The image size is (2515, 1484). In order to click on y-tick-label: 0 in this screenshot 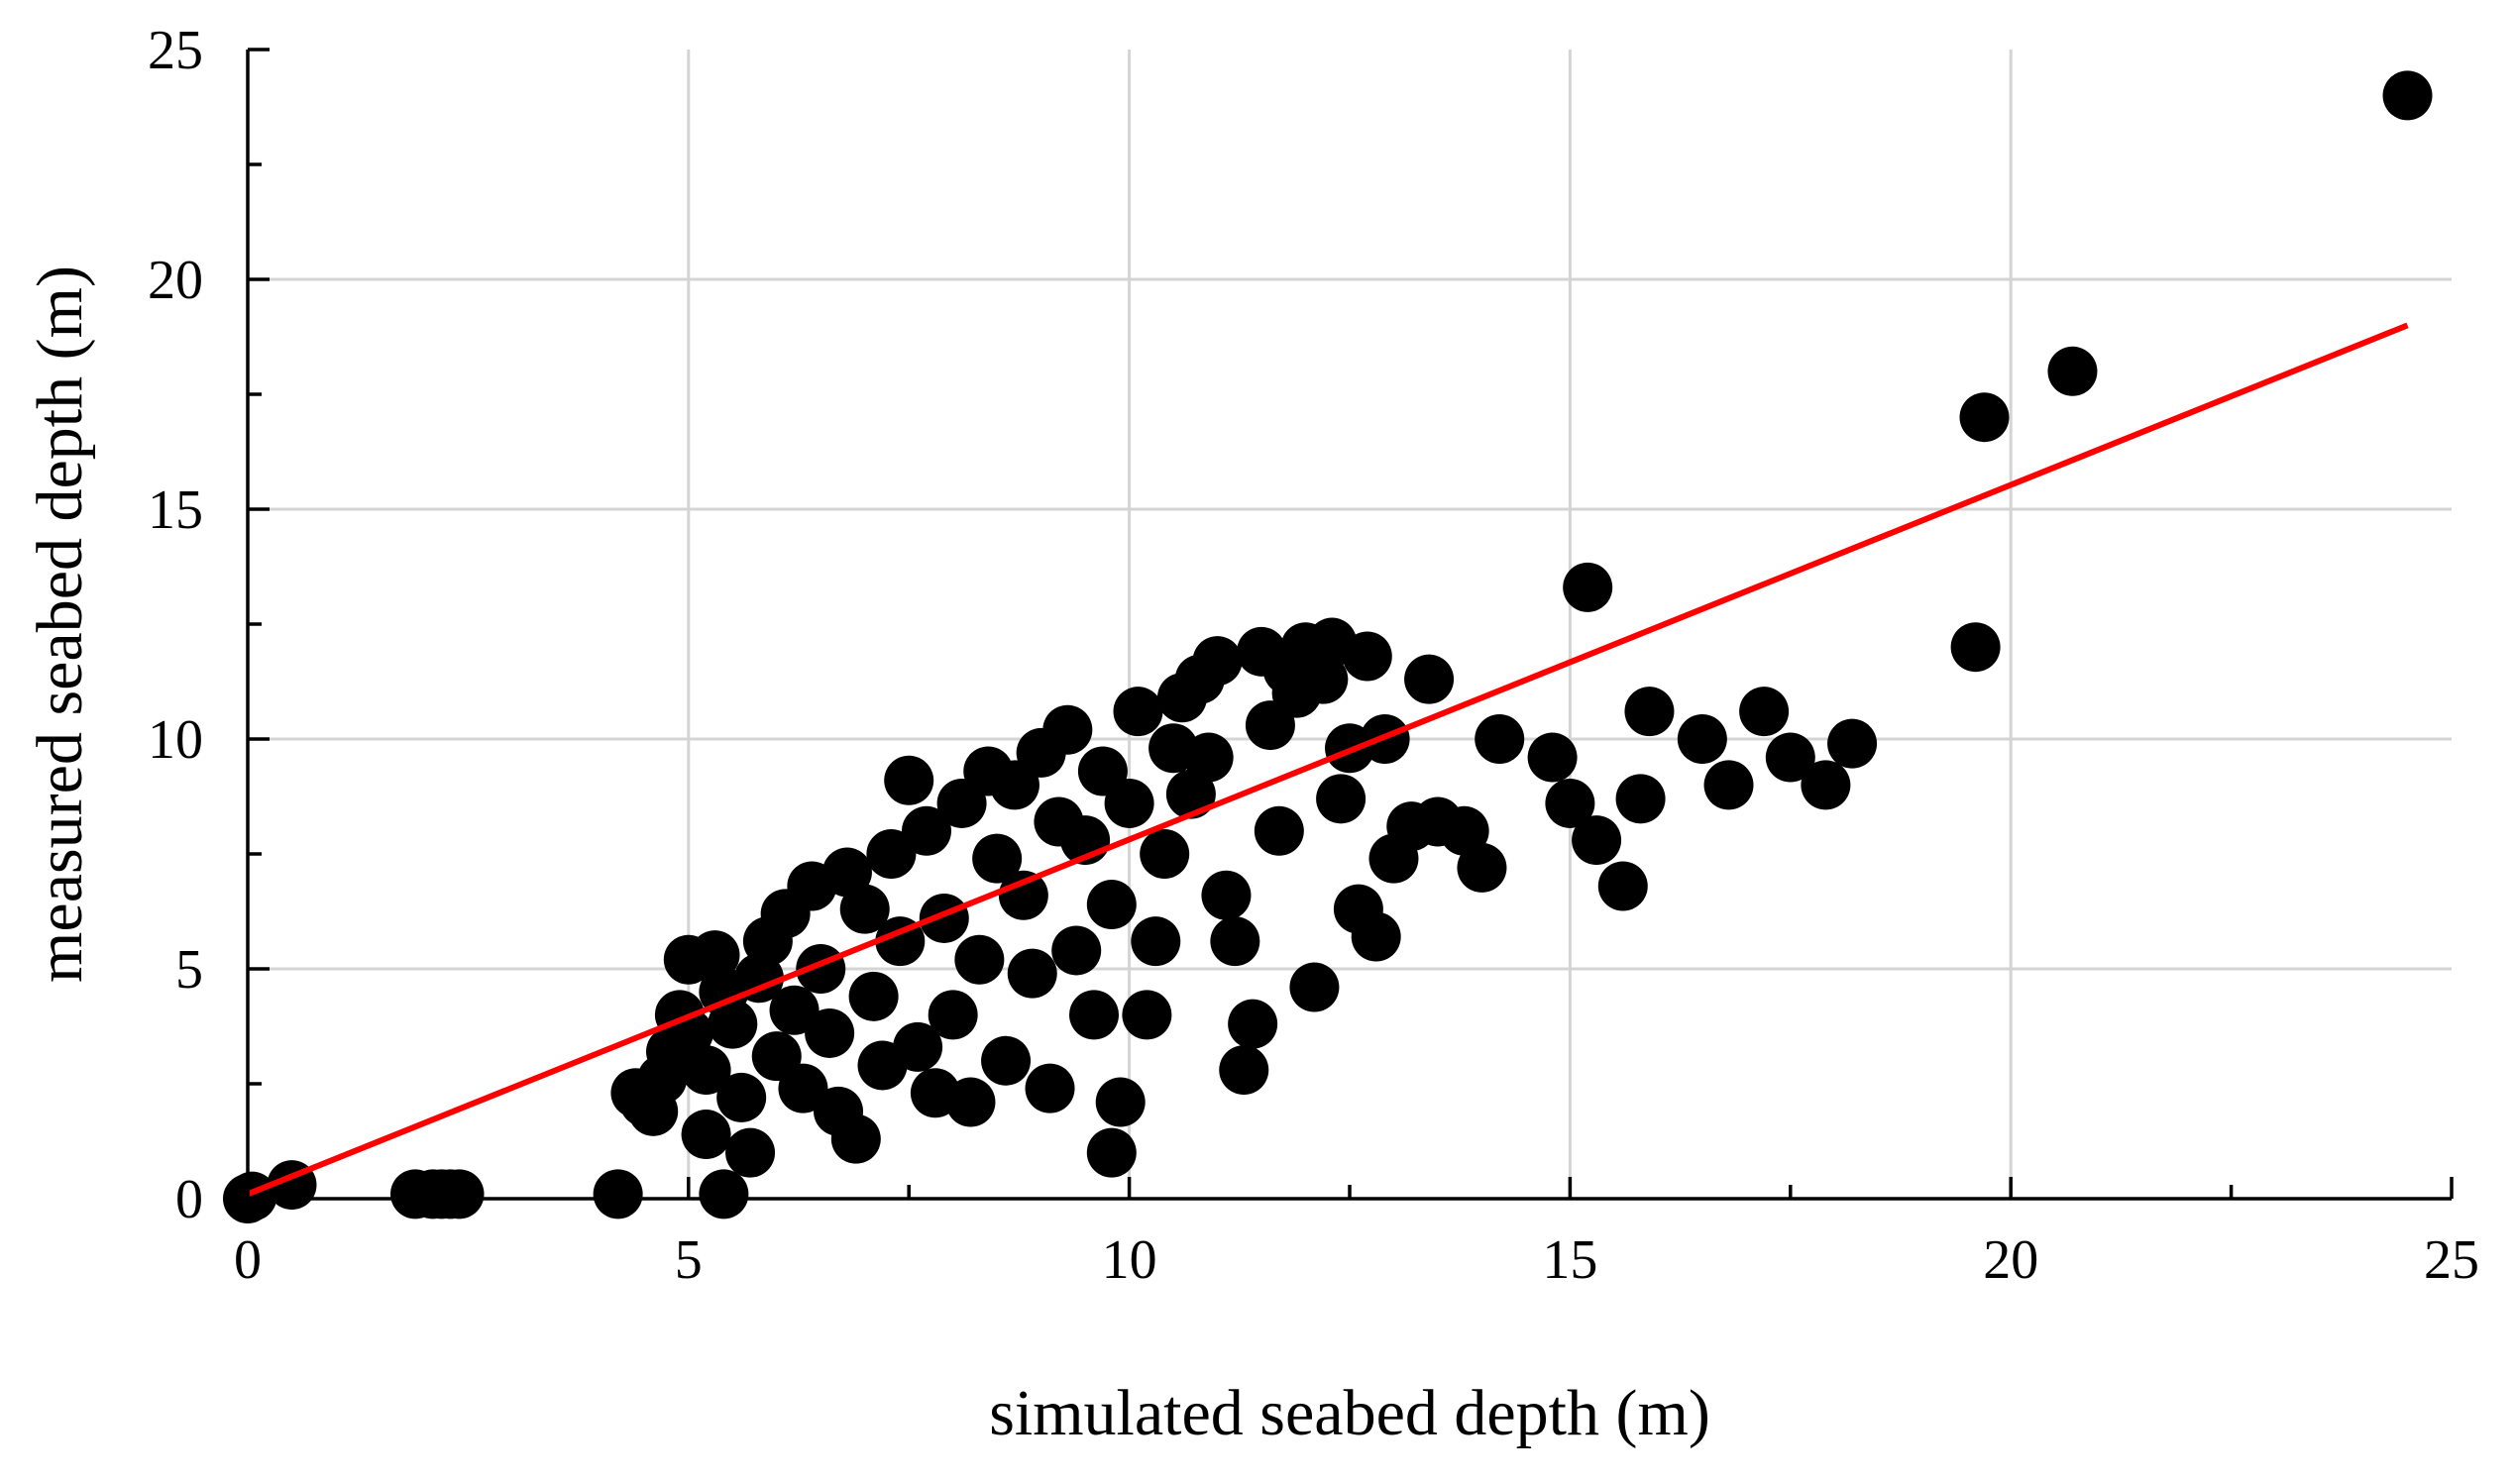, I will do `click(189, 1200)`.